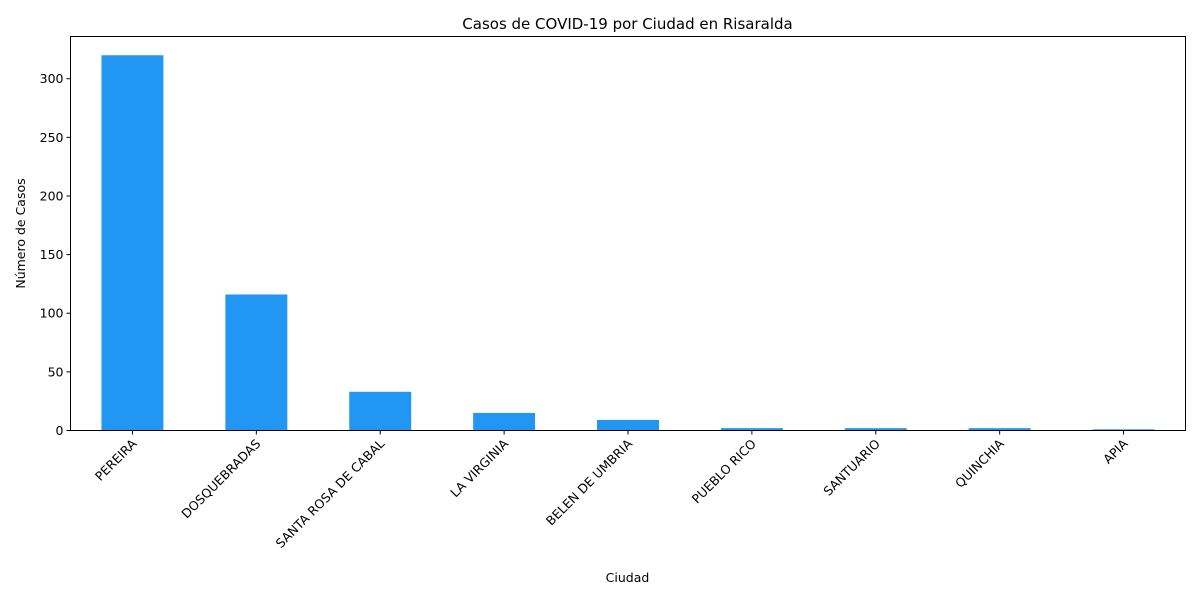 Image resolution: width=1200 pixels, height=600 pixels. I want to click on x-tick-label: BELEN DE UMBRIA, so click(589, 482).